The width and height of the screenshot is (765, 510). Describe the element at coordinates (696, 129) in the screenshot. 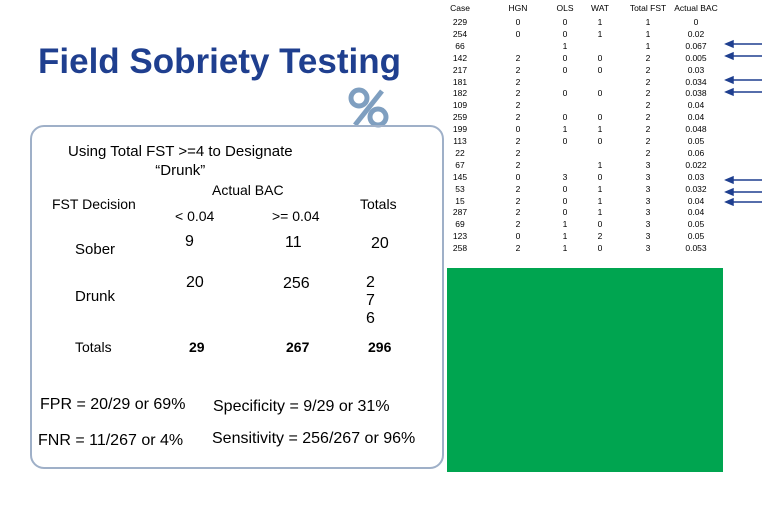

I see `table-cell: 0.048` at that location.